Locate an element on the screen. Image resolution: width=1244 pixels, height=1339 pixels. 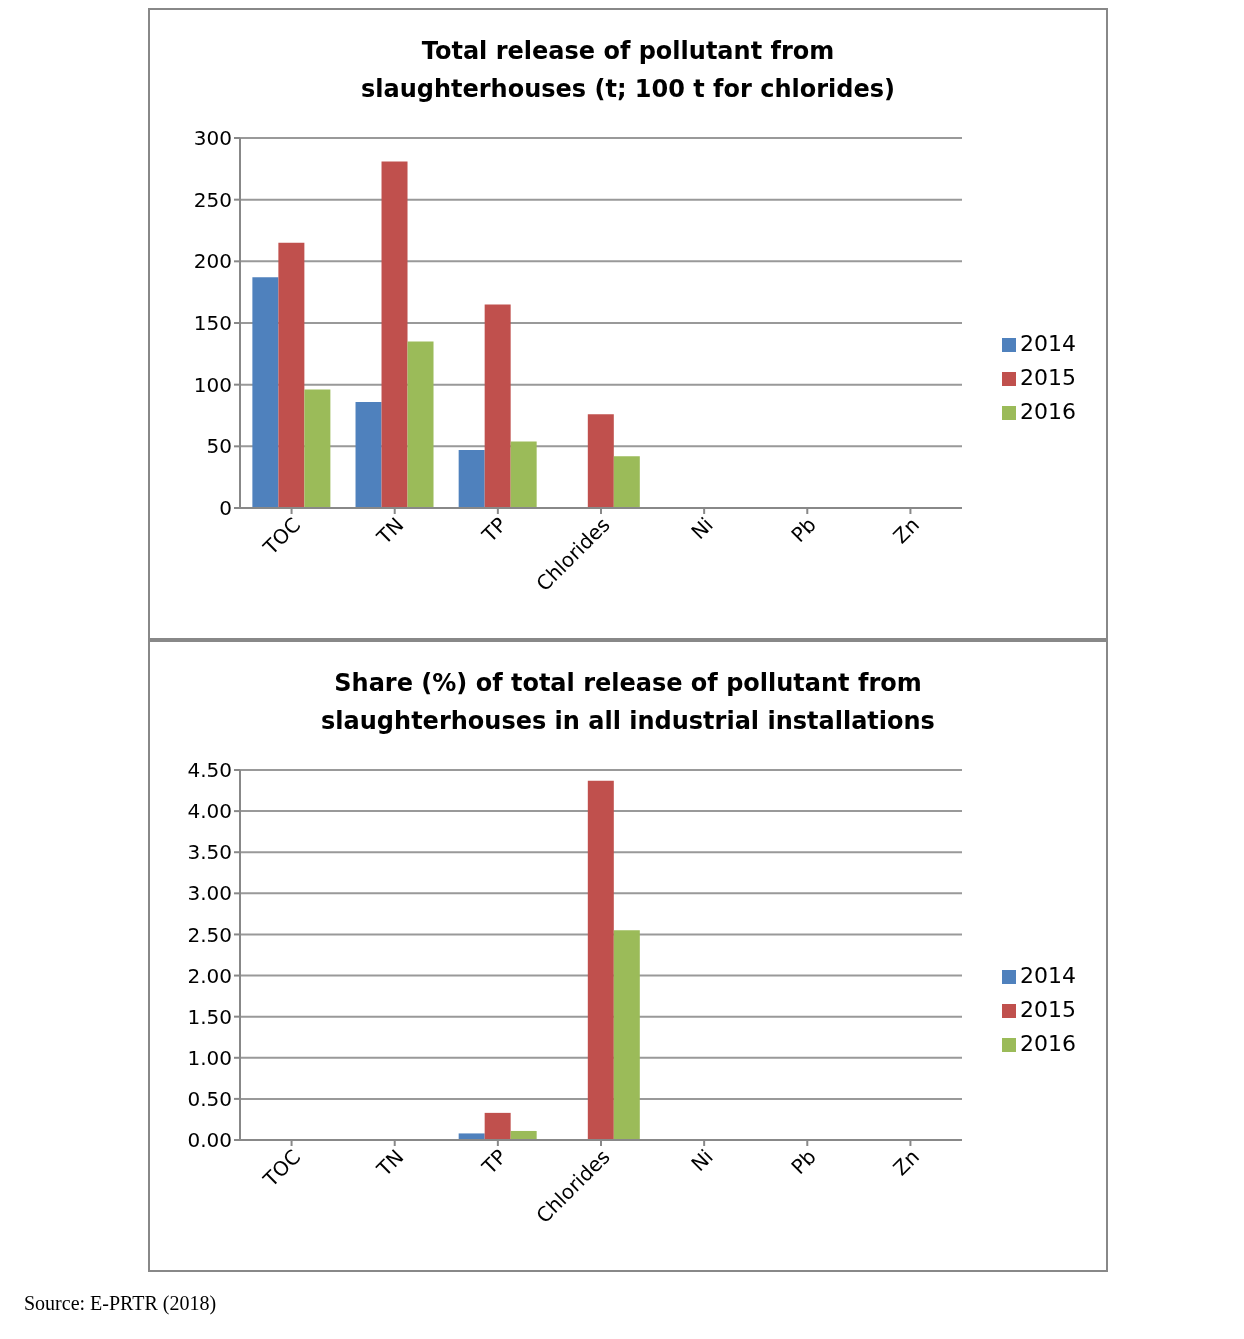
y-tick-label: 1.50 is located at coordinates (209, 1016).